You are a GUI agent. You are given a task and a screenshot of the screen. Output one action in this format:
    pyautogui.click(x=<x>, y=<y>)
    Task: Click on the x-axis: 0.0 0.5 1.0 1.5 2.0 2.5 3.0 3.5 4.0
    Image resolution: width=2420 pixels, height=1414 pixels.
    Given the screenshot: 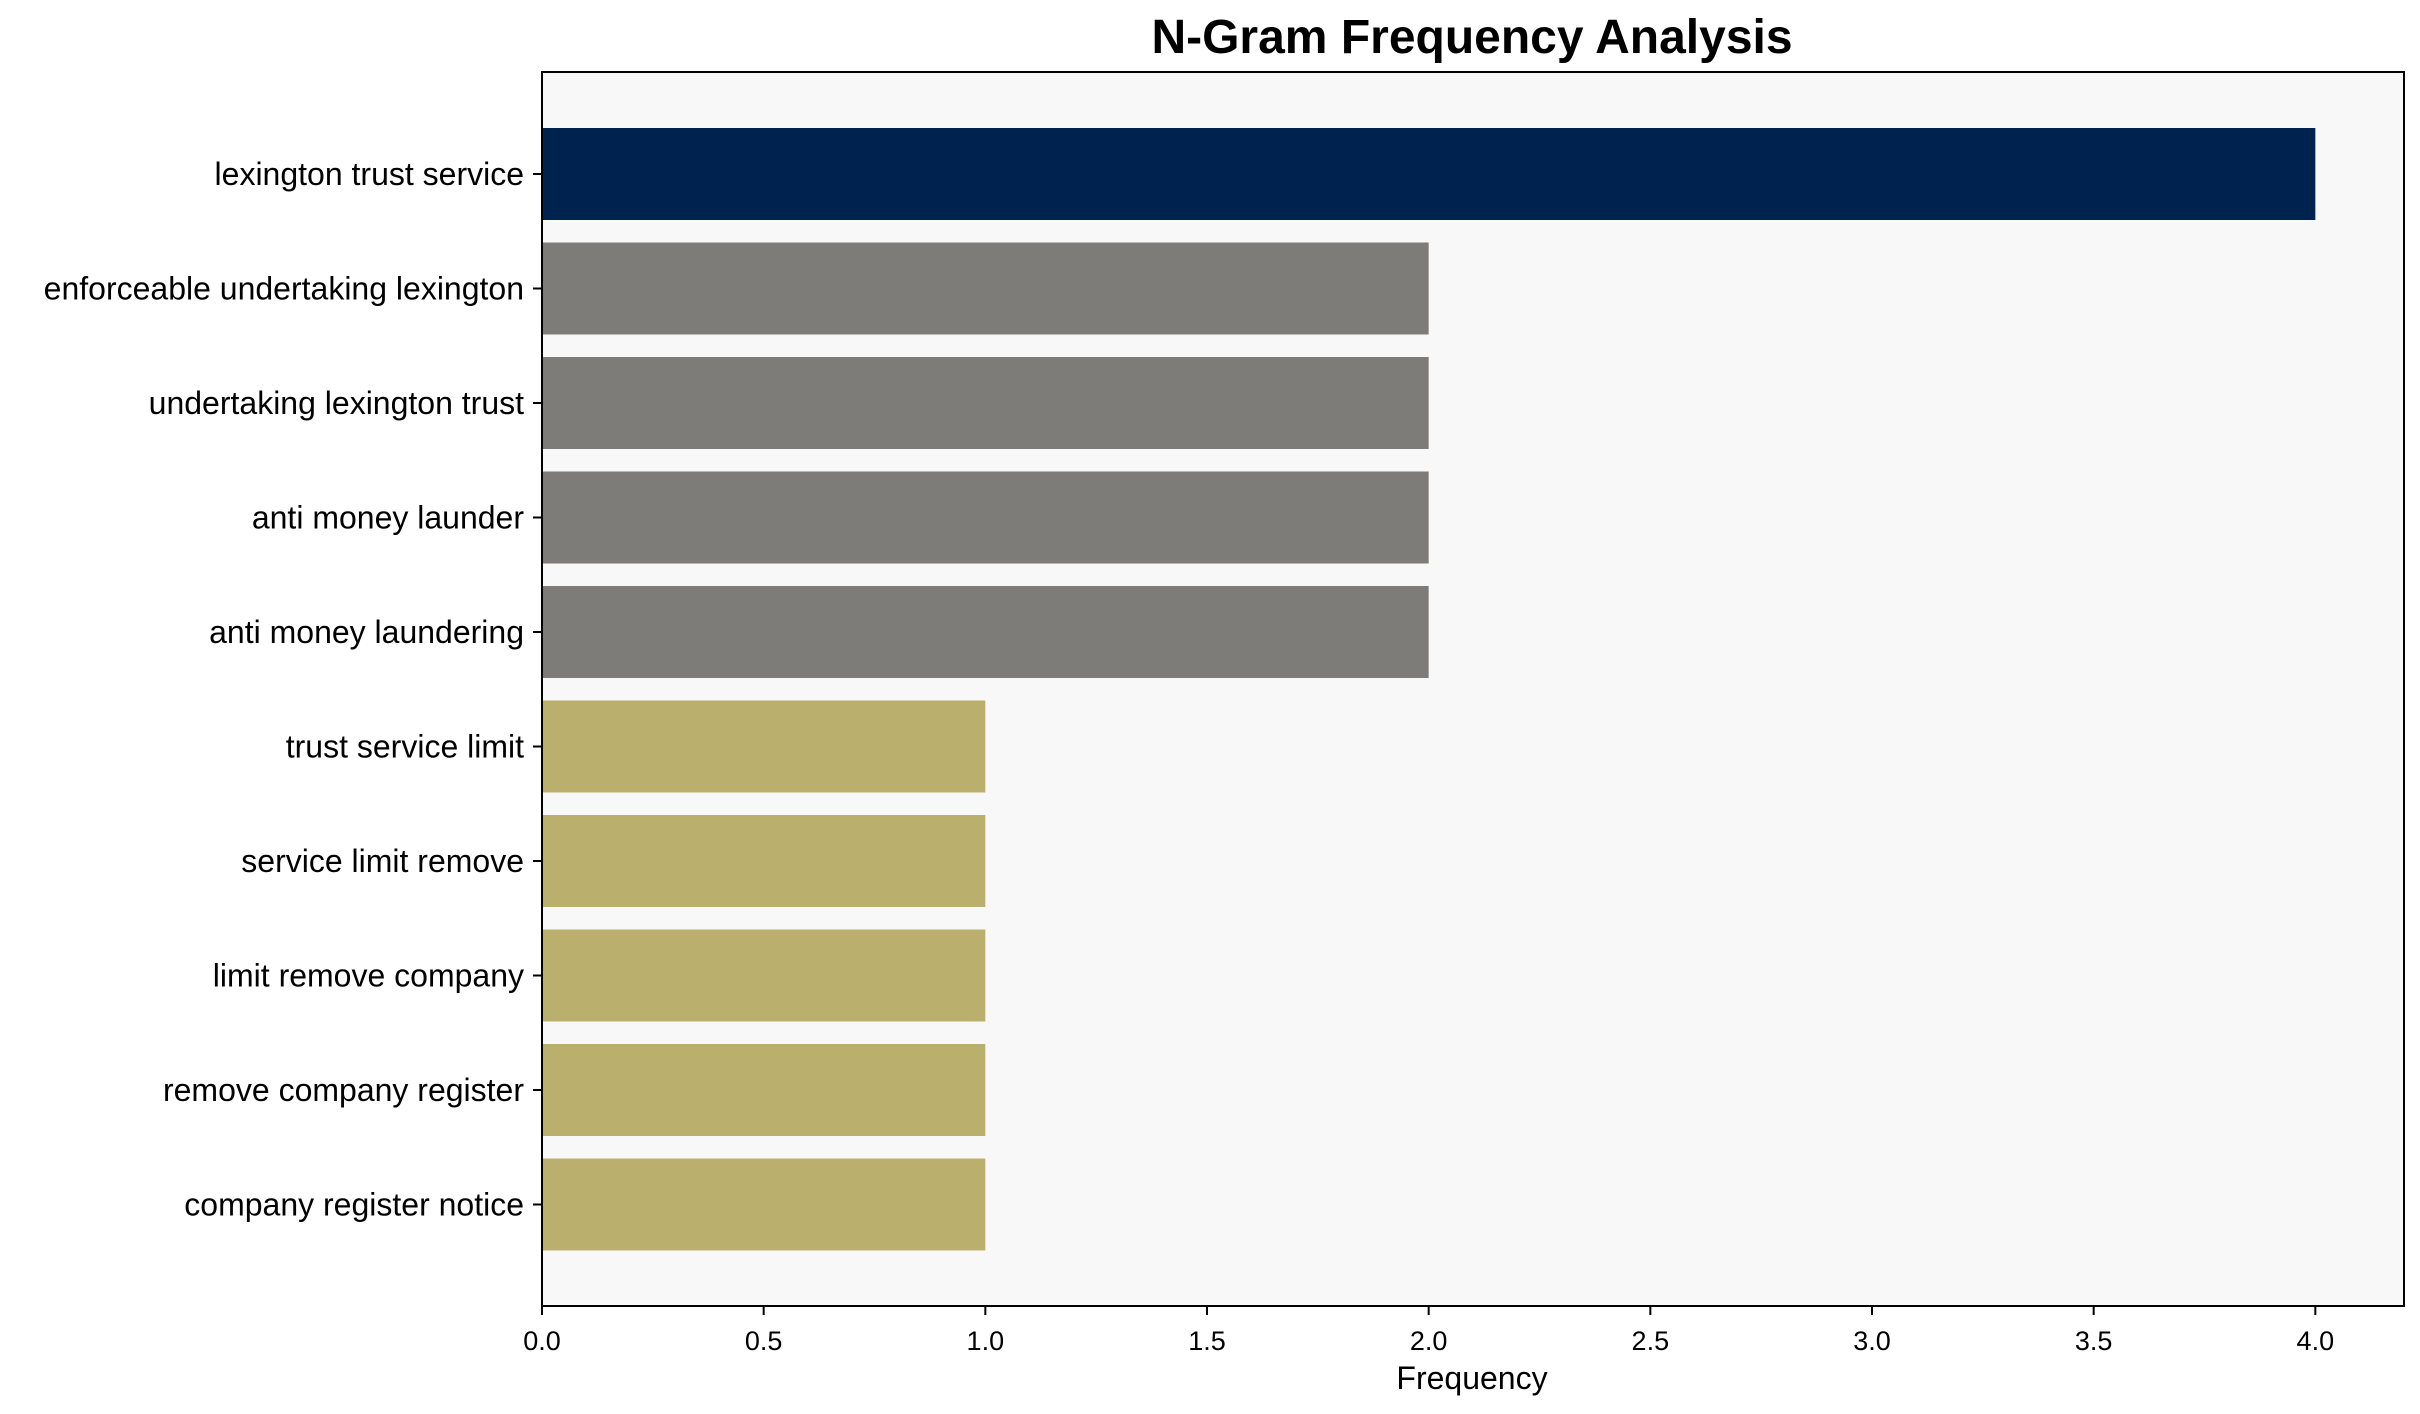 What is the action you would take?
    pyautogui.click(x=1428, y=1331)
    